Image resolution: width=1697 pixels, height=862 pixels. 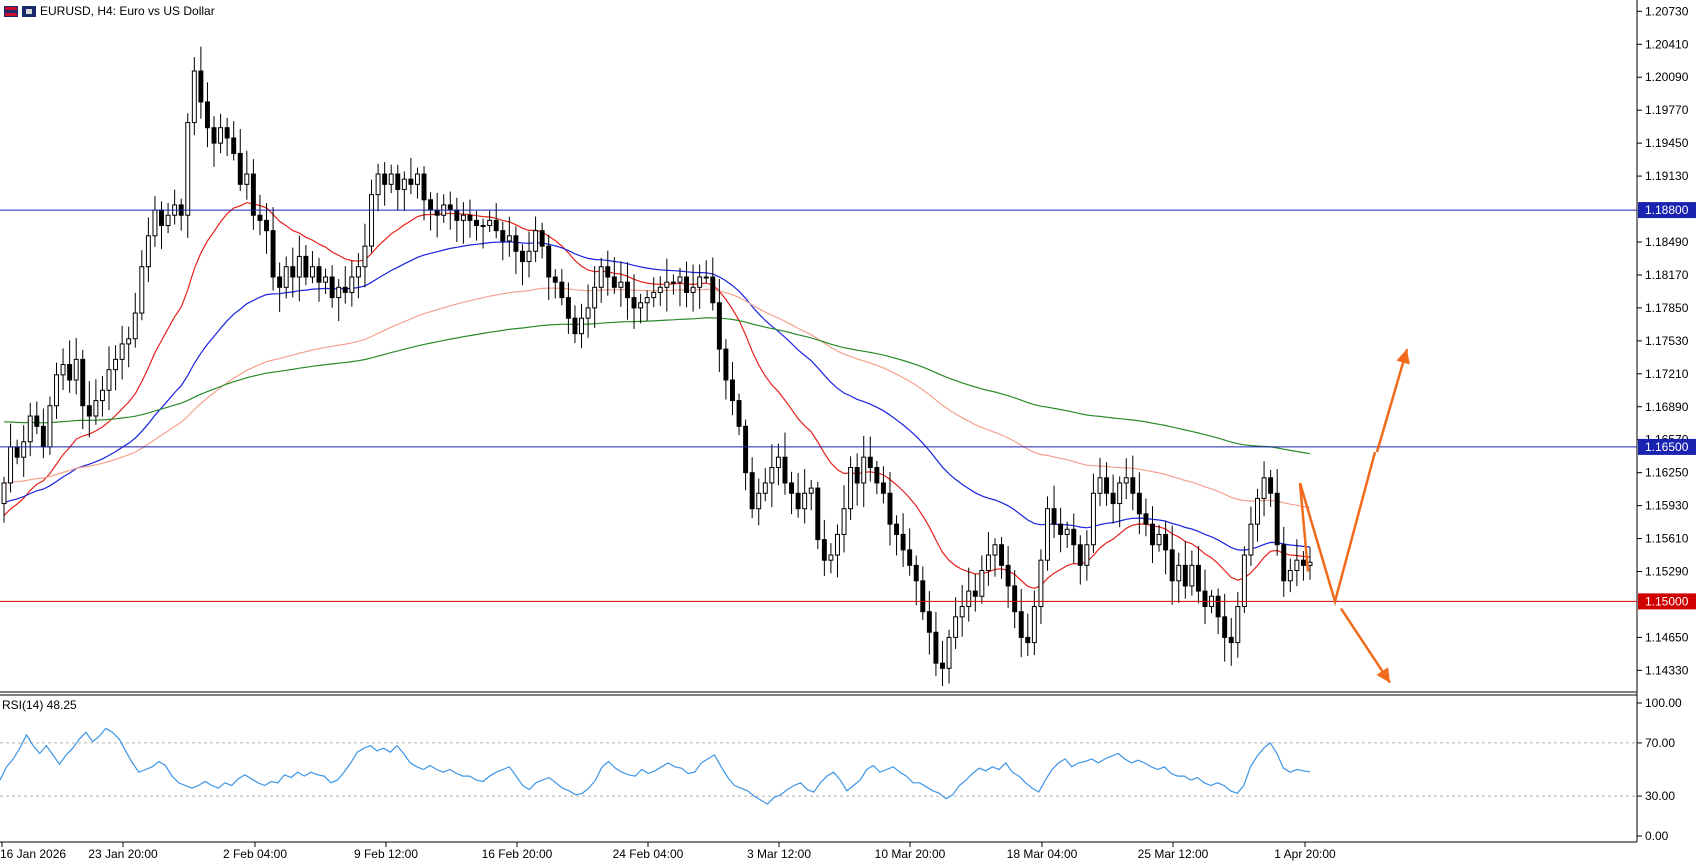 What do you see at coordinates (1365, 645) in the screenshot?
I see `forecast-arrow-down` at bounding box center [1365, 645].